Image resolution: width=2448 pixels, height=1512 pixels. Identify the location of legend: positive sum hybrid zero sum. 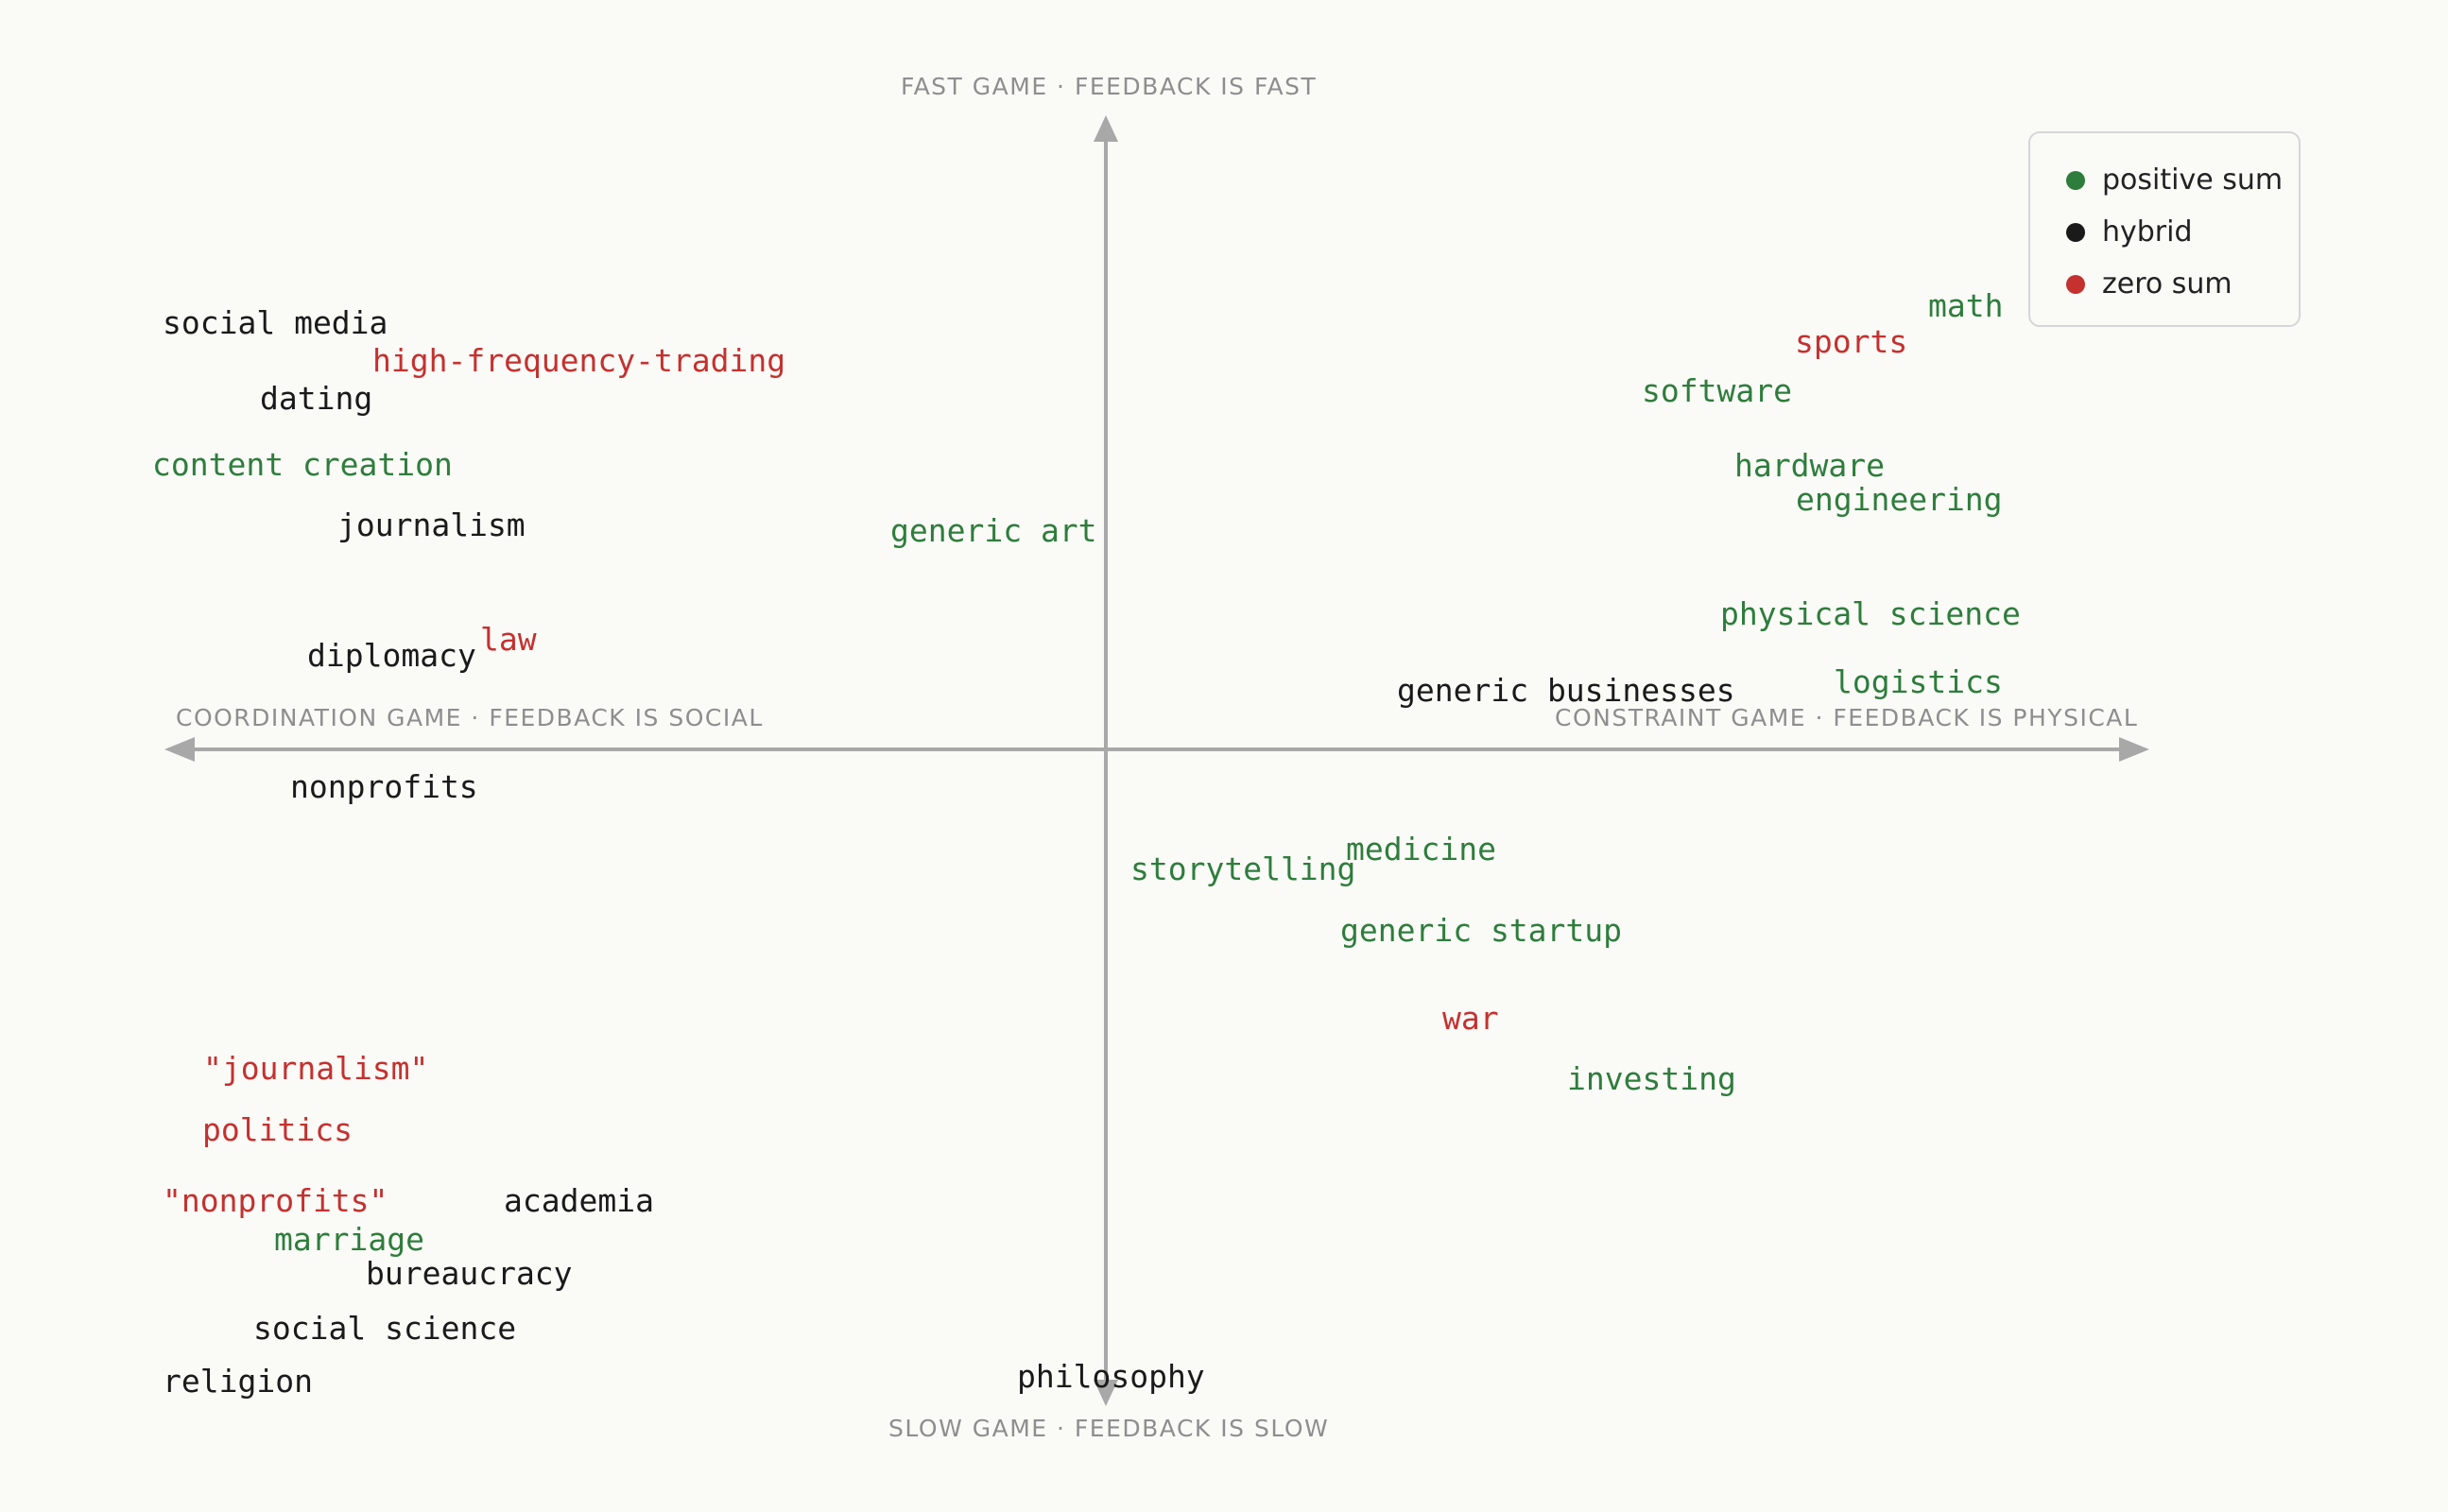
(2164, 229).